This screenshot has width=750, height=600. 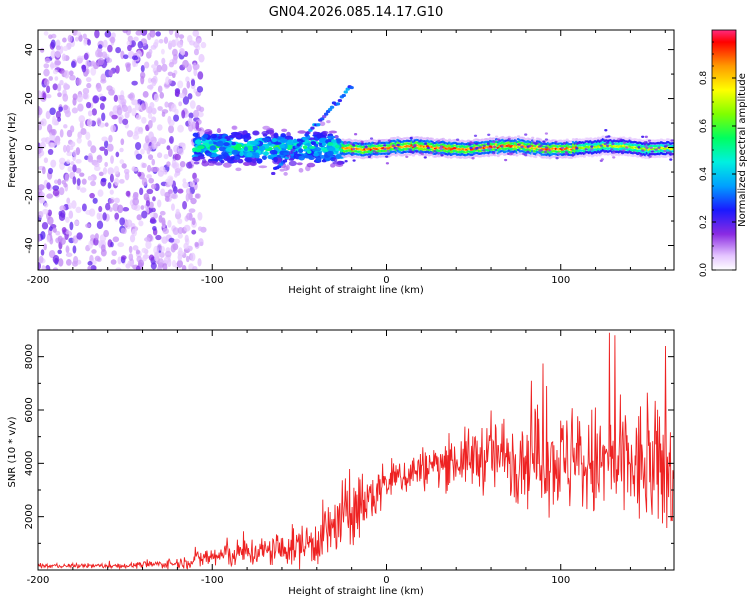 What do you see at coordinates (29, 516) in the screenshot?
I see `y-tick-label: 2000` at bounding box center [29, 516].